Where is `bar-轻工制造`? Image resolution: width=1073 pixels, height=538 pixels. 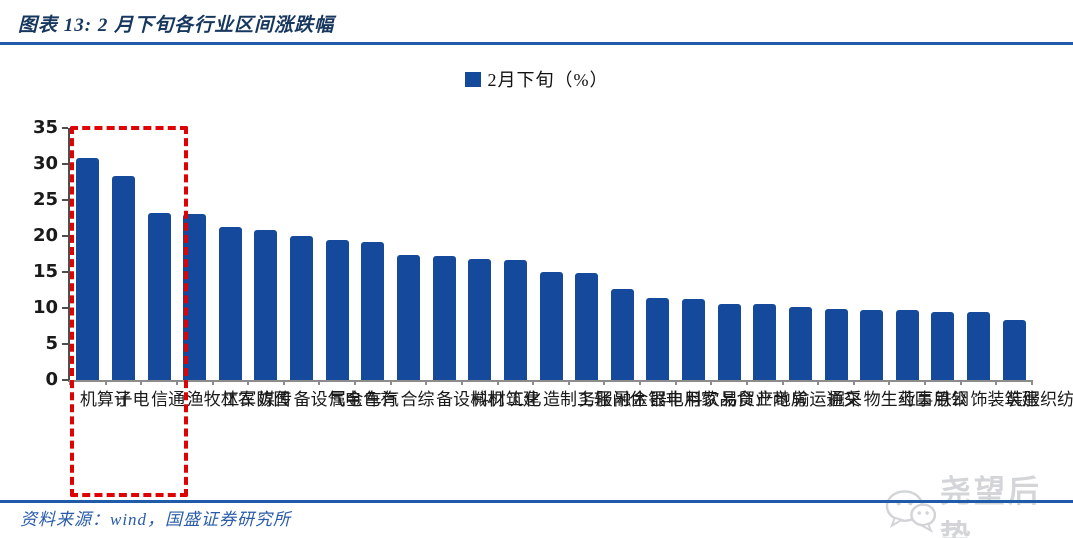
bar-轻工制造 is located at coordinates (551, 326).